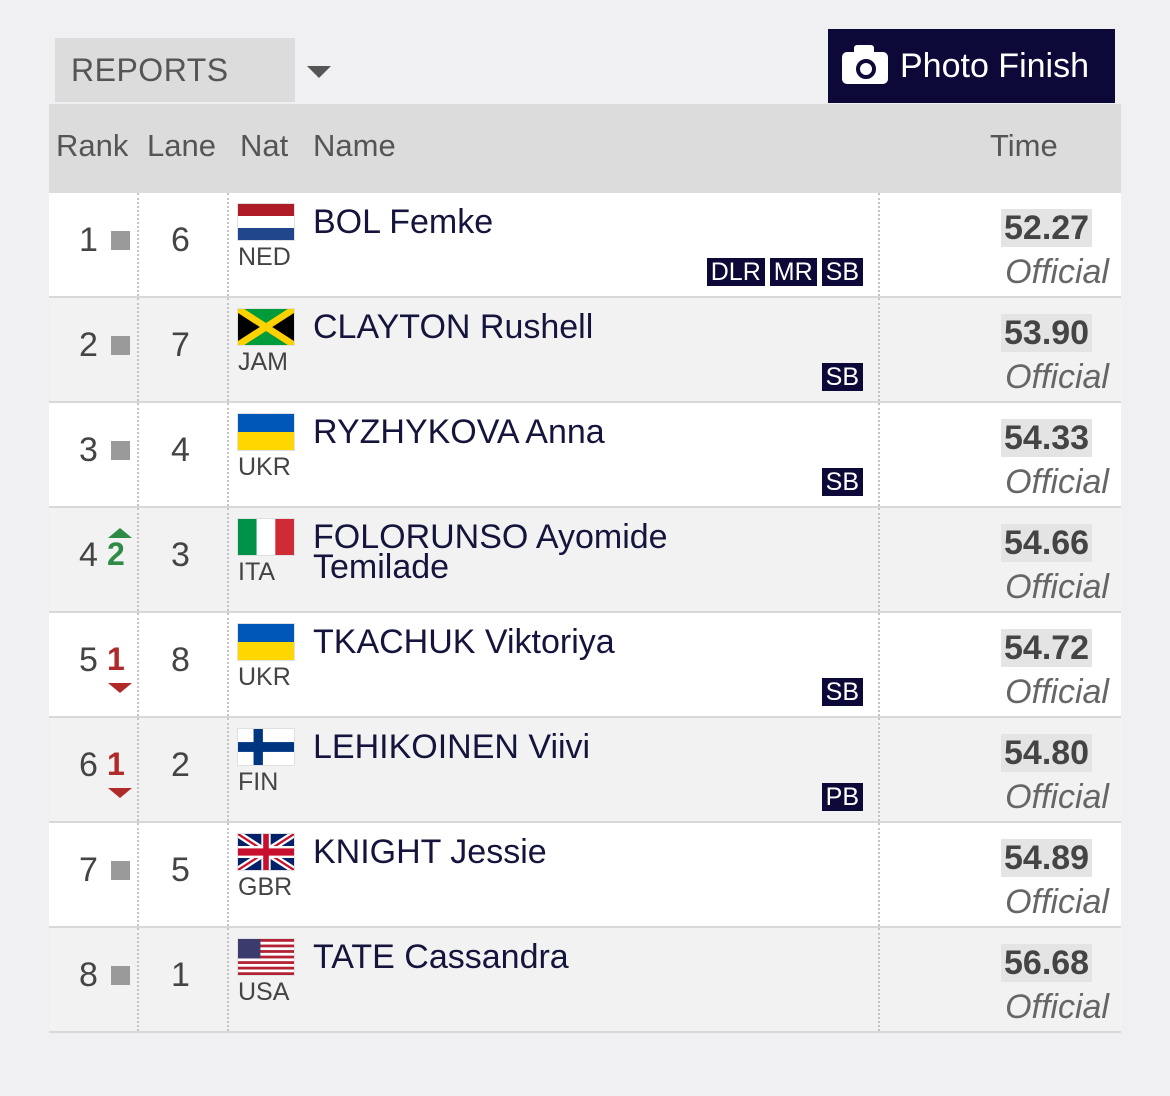 The height and width of the screenshot is (1096, 1170). I want to click on nat-code: GBR, so click(265, 887).